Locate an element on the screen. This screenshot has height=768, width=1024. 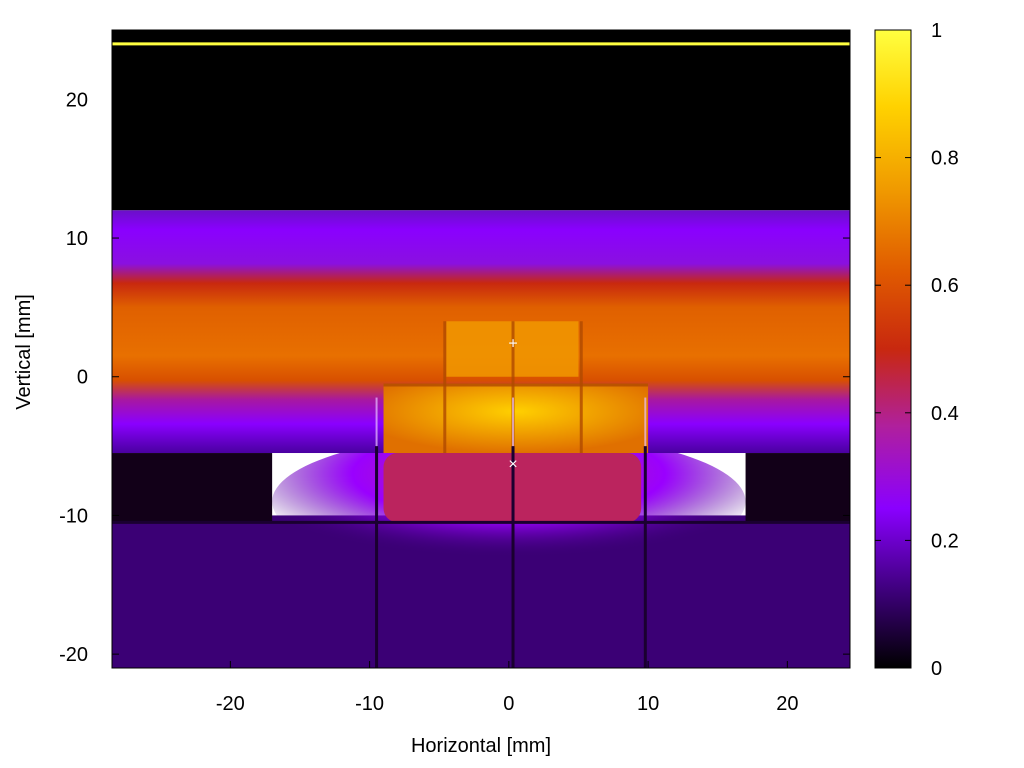
colorbar-tick-label: 1 is located at coordinates (936, 31).